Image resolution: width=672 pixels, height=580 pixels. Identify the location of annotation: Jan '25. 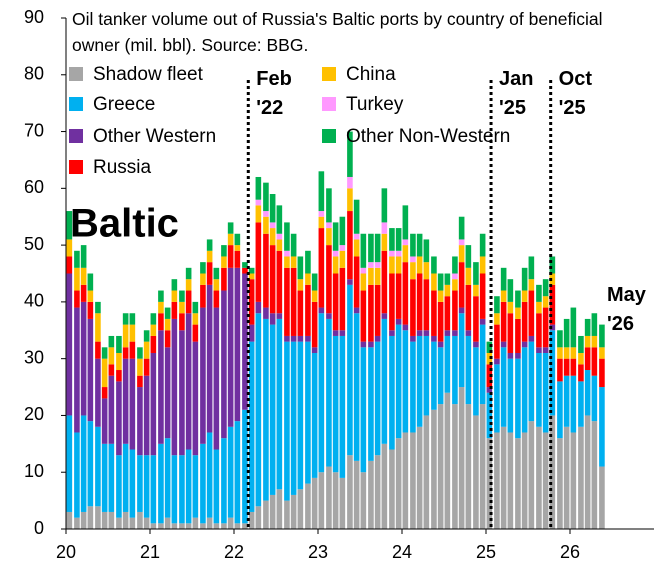
(516, 93).